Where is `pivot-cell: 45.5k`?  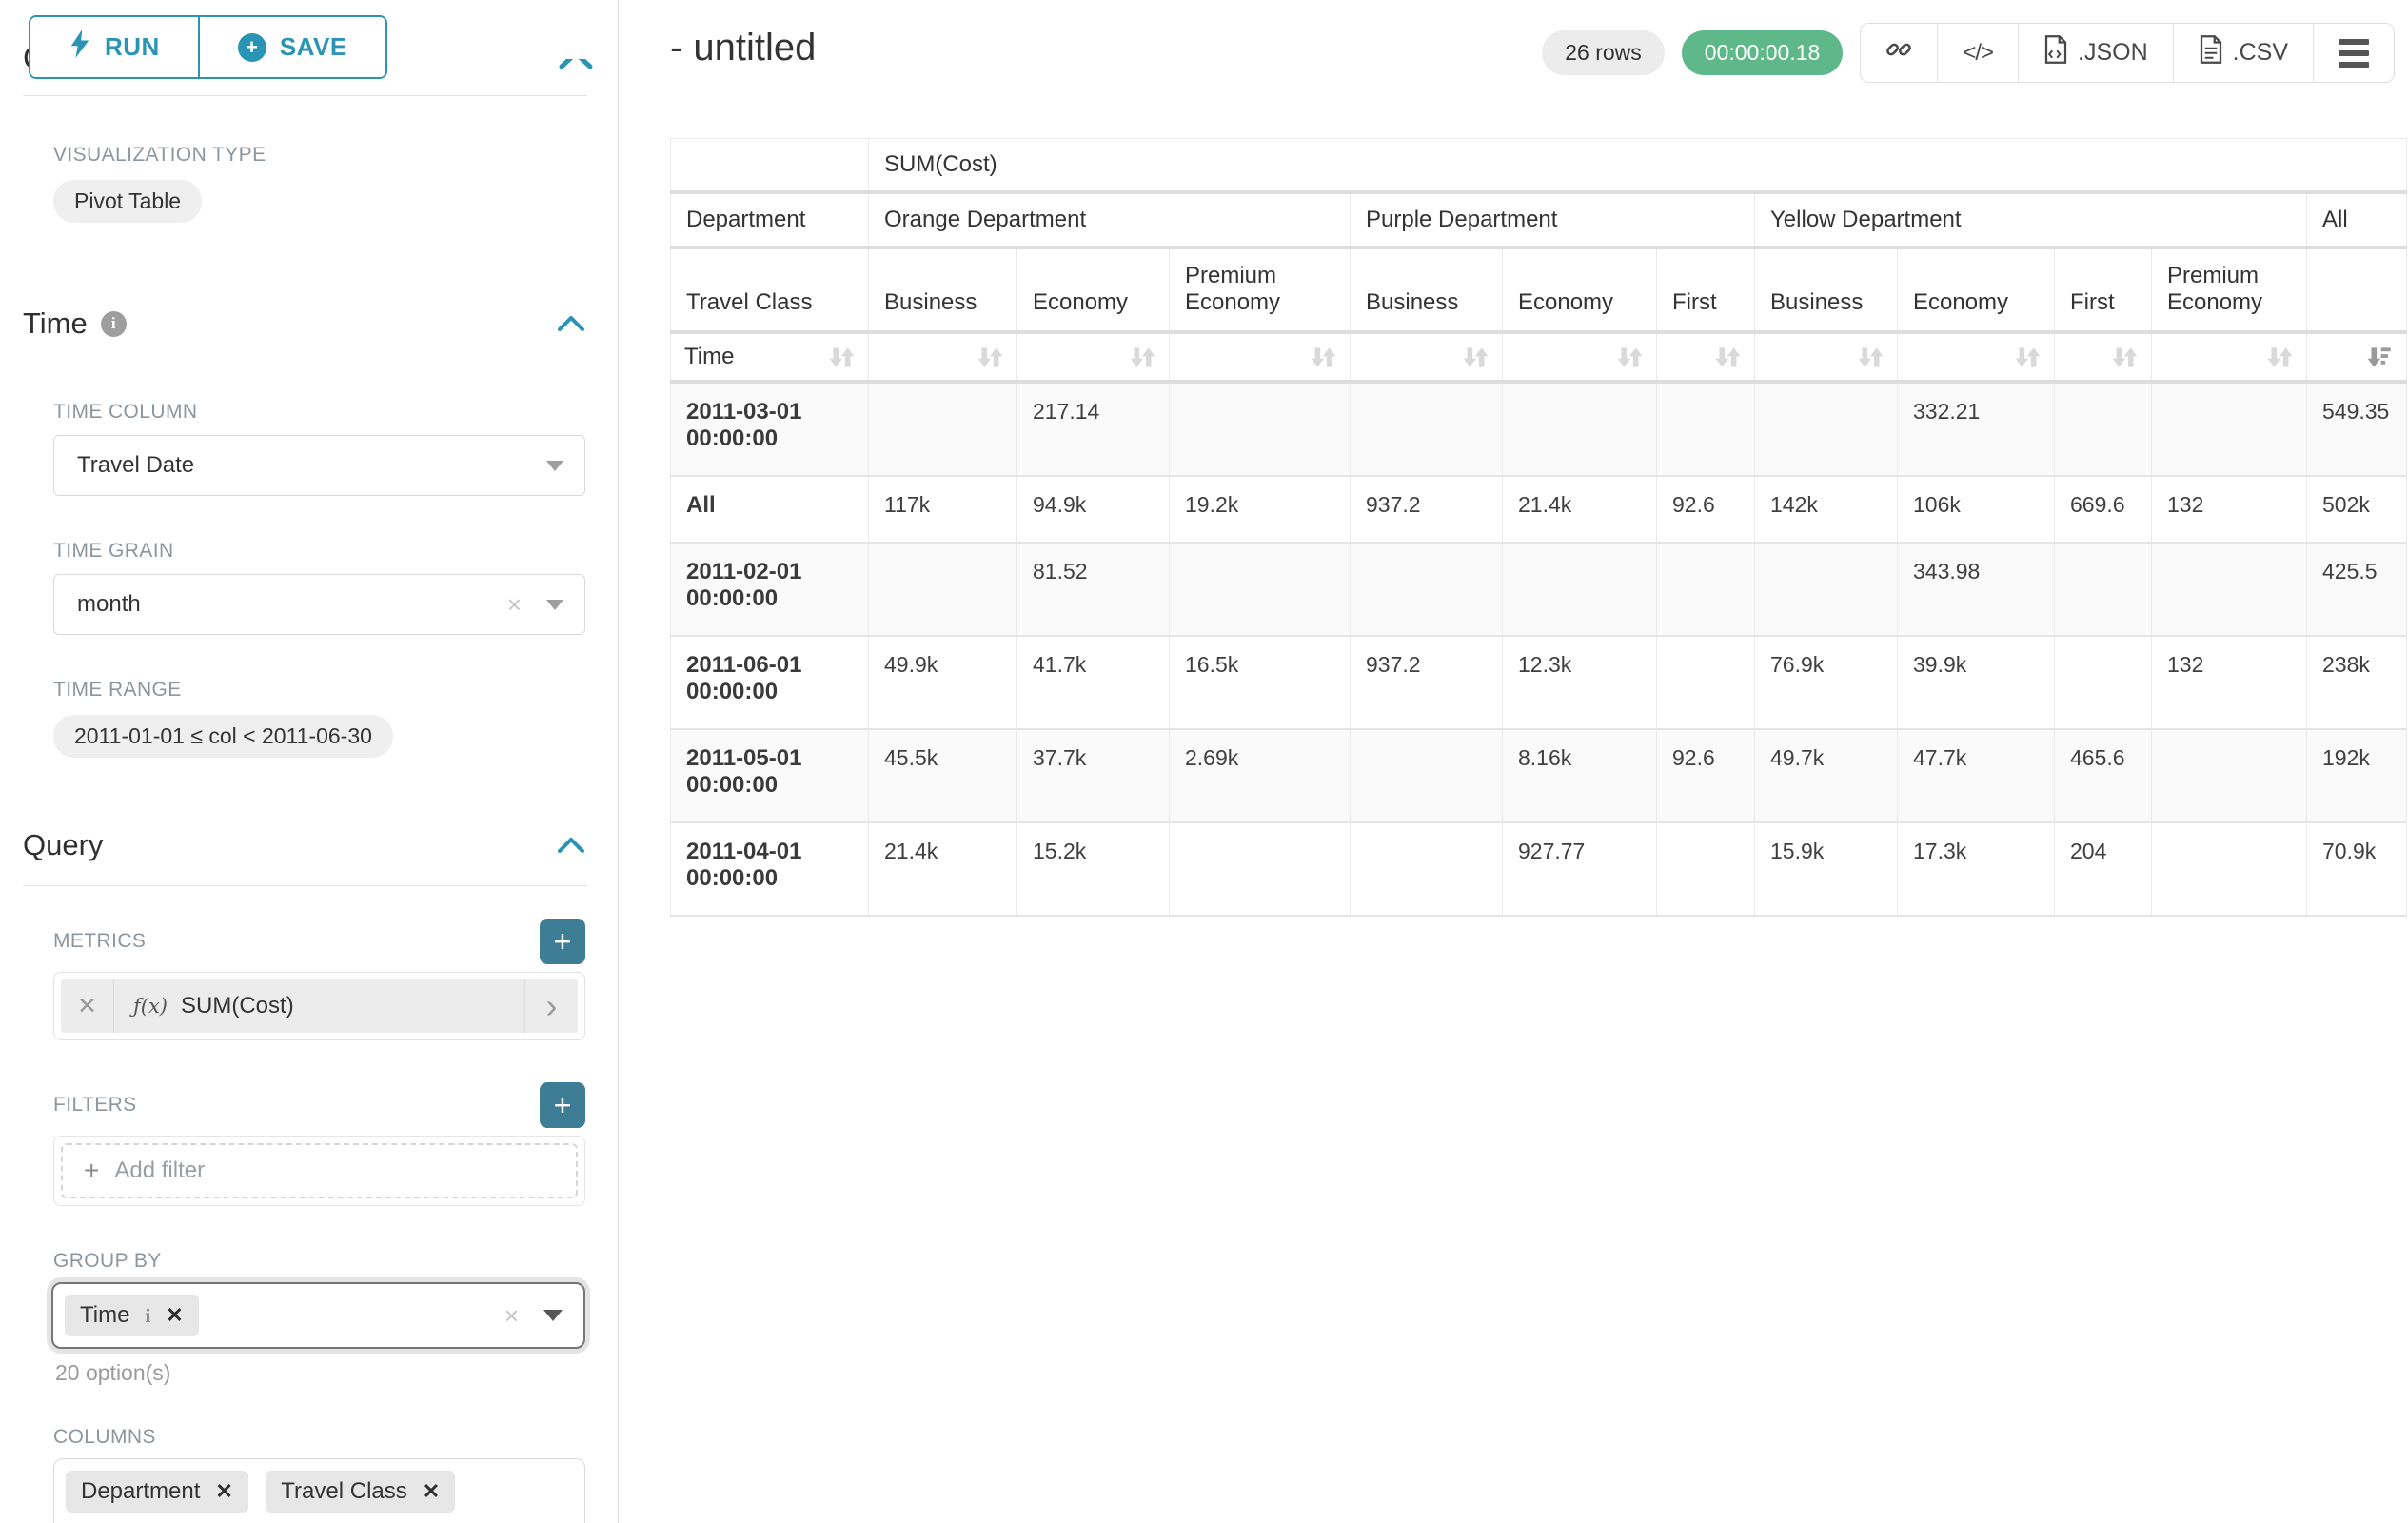 pivot-cell: 45.5k is located at coordinates (942, 776).